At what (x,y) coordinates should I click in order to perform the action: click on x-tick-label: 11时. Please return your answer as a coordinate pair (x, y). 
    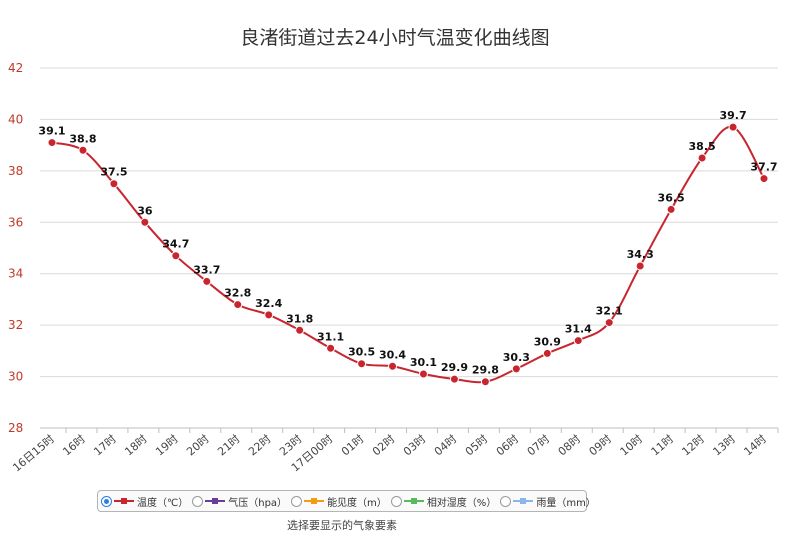
    Looking at the image, I should click on (663, 445).